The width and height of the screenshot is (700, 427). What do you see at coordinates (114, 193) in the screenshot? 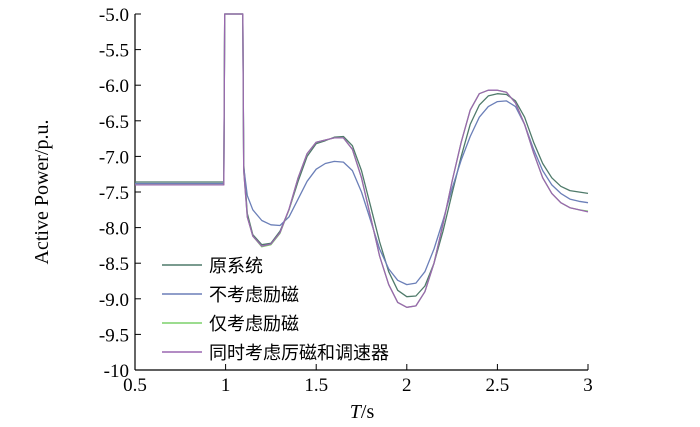
I see `y-tick-label-5: -7.5` at bounding box center [114, 193].